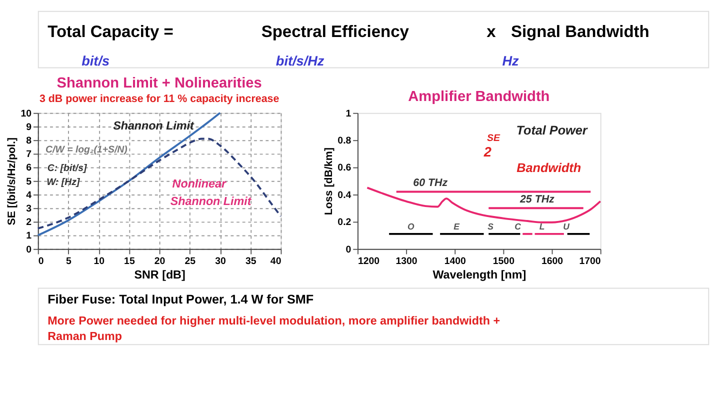 This screenshot has width=714, height=406. Describe the element at coordinates (491, 226) in the screenshot. I see `annotation: S` at that location.